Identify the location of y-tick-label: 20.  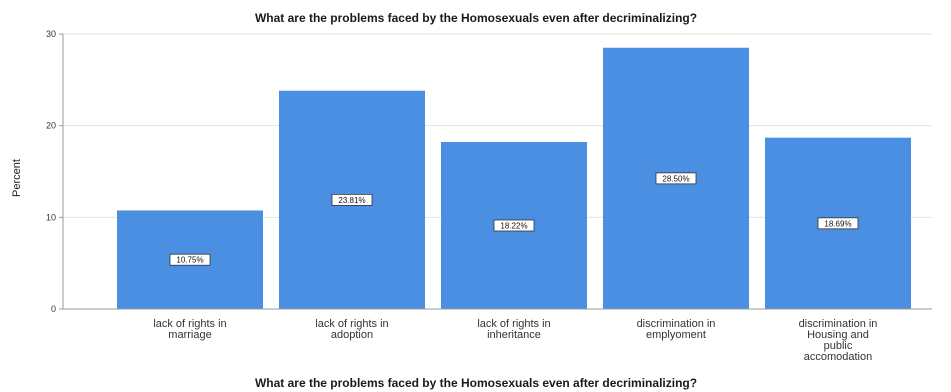
(51, 126).